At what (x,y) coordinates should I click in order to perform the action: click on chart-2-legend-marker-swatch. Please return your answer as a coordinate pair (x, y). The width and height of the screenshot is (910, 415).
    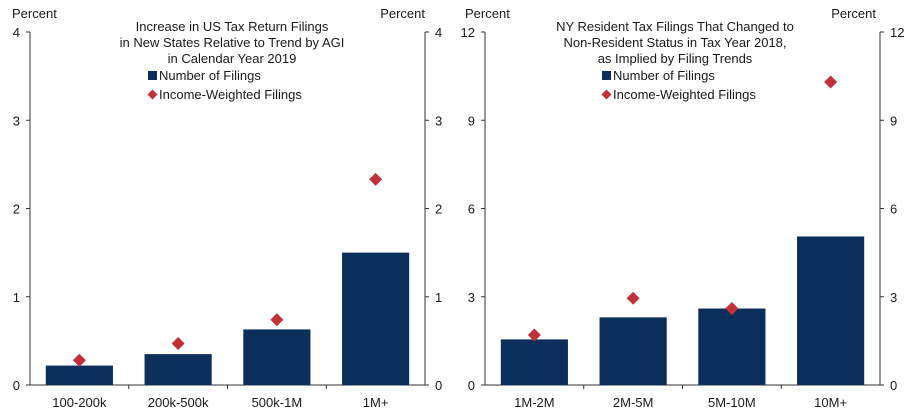
    Looking at the image, I should click on (606, 94).